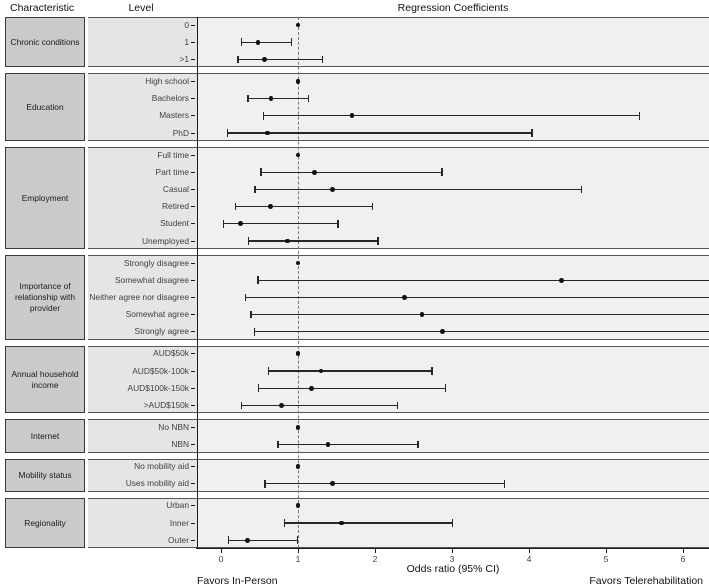 This screenshot has height=588, width=709. What do you see at coordinates (453, 569) in the screenshot?
I see `x-axis-label: Odds ratio (95% CI)` at bounding box center [453, 569].